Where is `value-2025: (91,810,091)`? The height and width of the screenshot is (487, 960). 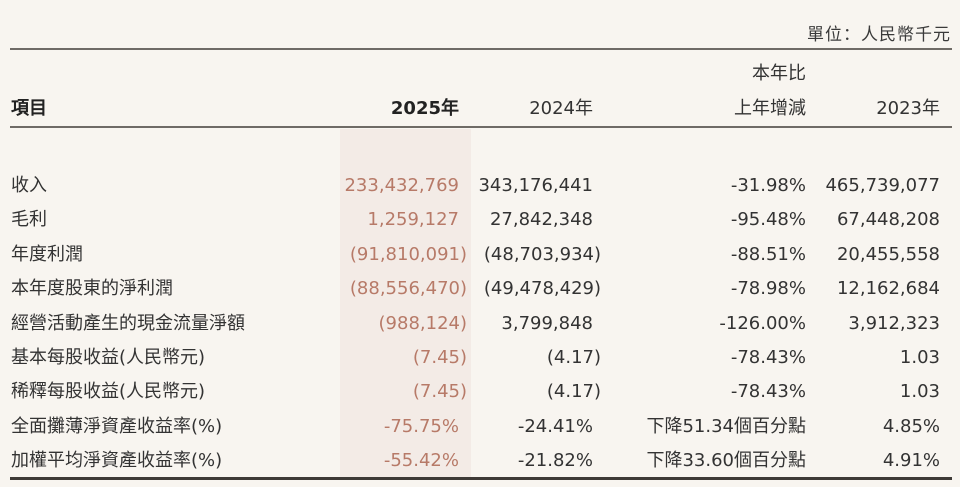
value-2025: (91,810,091) is located at coordinates (408, 254).